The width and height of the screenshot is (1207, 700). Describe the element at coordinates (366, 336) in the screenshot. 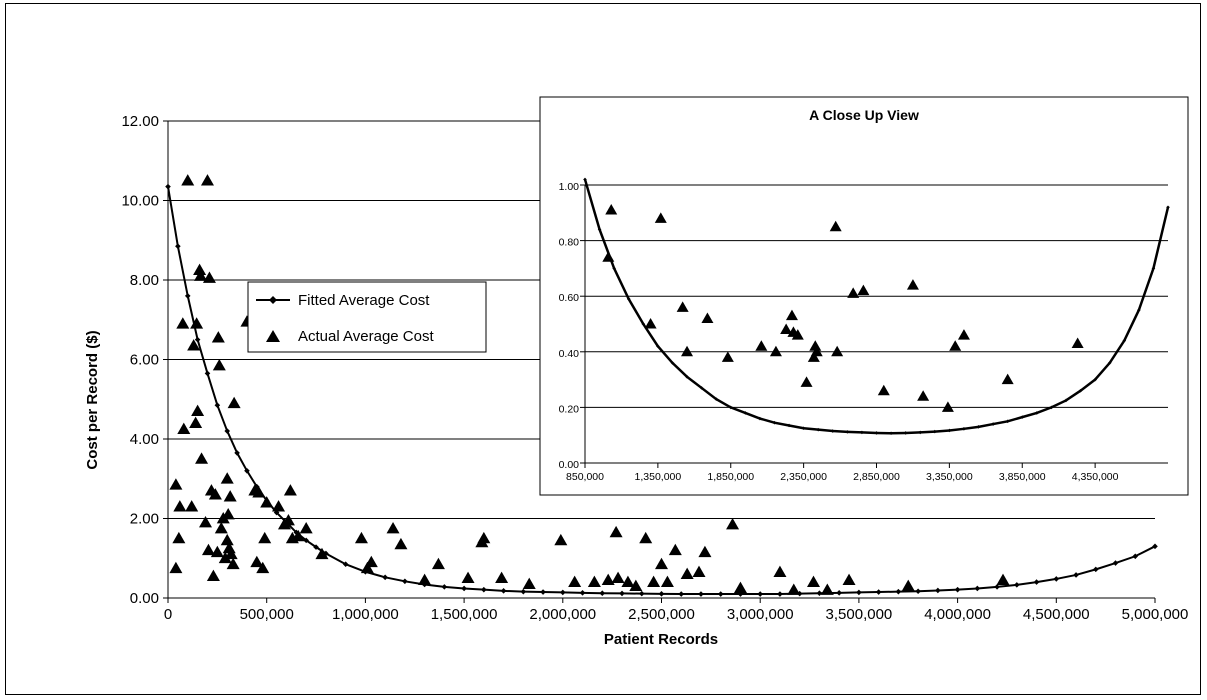

I see `legend-actual-label: Actual Average Cost` at that location.